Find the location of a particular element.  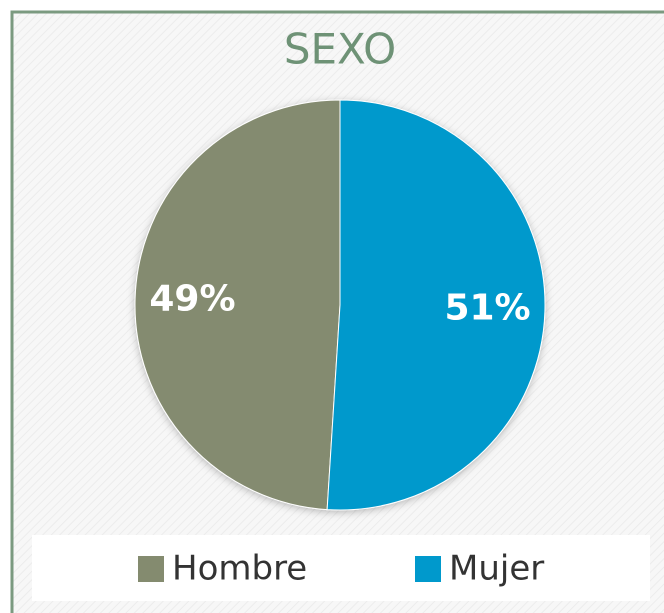

data-label: 51% is located at coordinates (487, 308).